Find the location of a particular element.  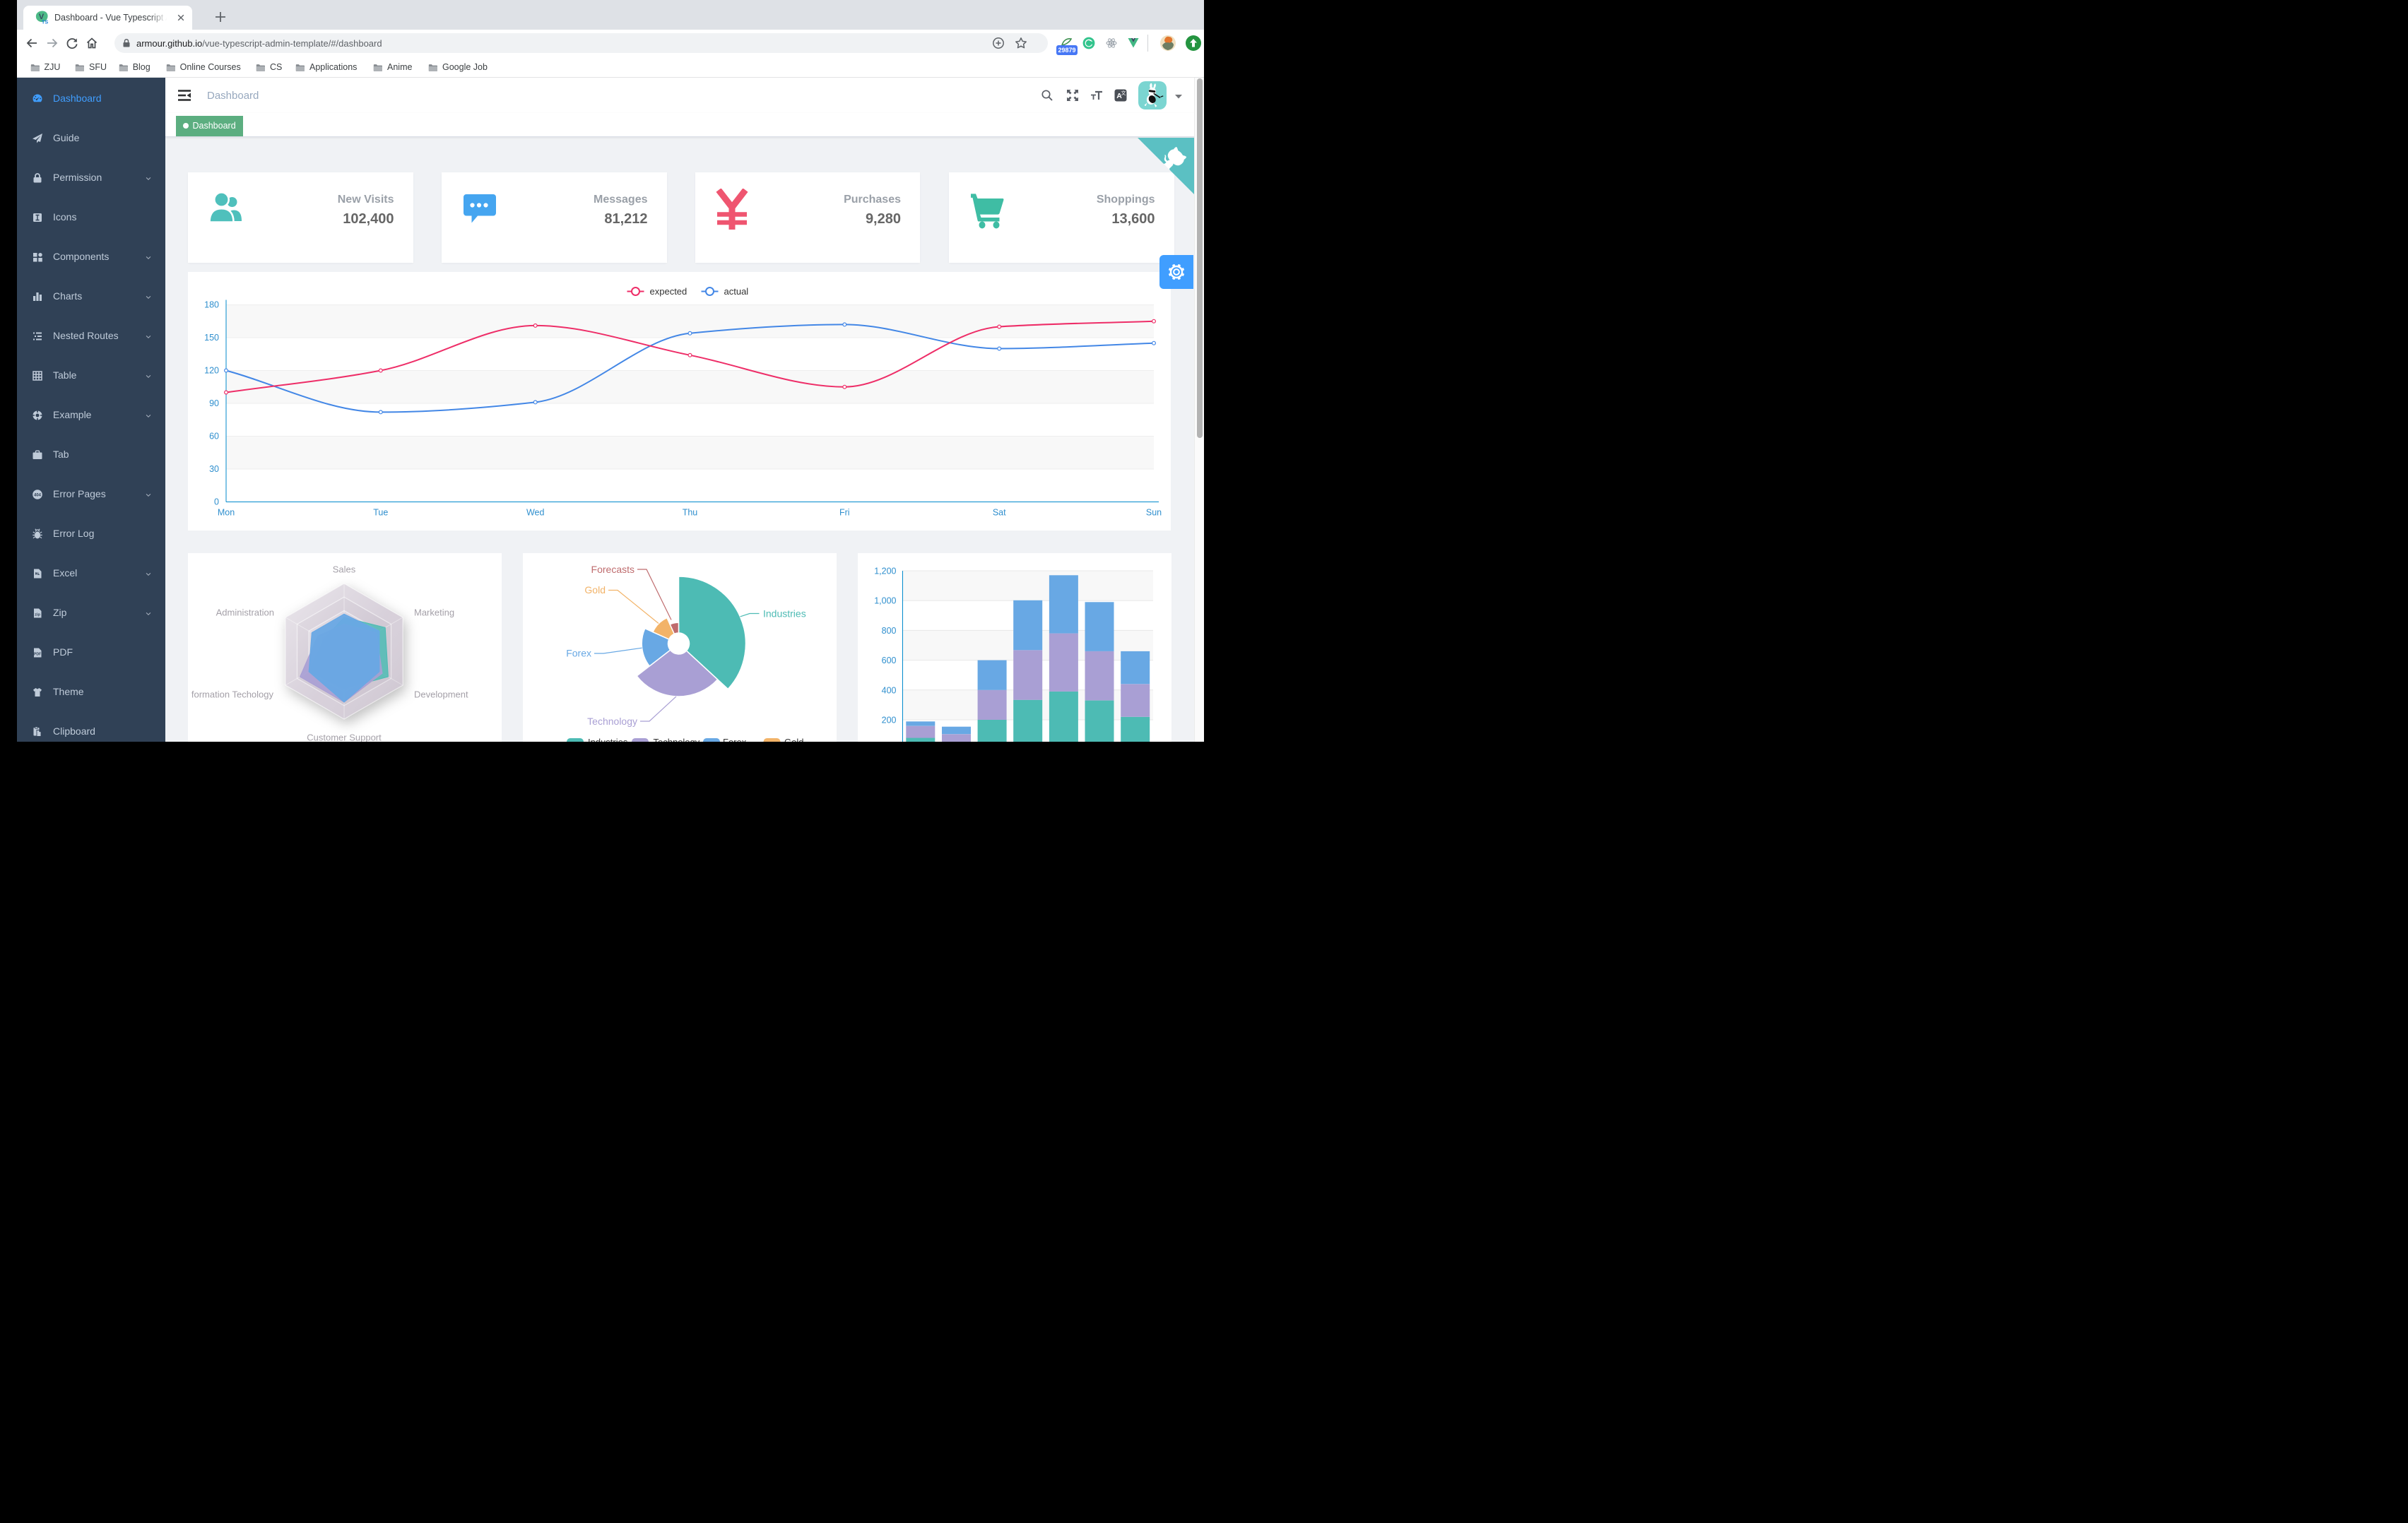

svg-text: Tue is located at coordinates (380, 513).